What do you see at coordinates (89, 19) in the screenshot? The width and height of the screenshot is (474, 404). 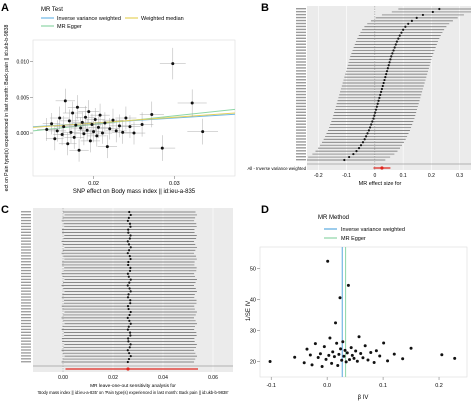 I see `legend-a-entry-ivw: Inverse variance weighted` at bounding box center [89, 19].